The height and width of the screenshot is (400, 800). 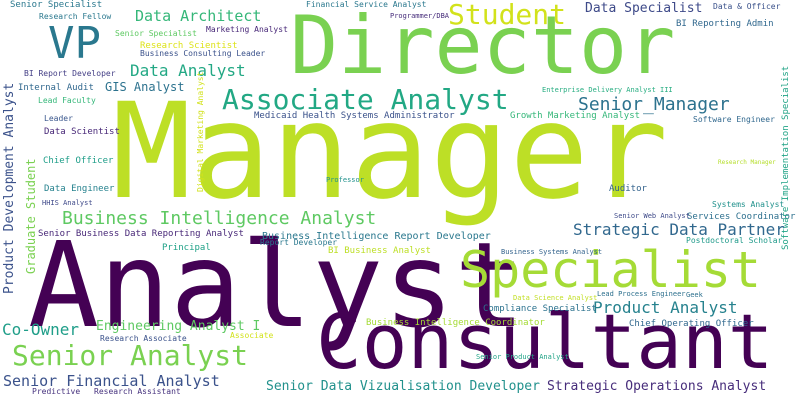 What do you see at coordinates (252, 335) in the screenshot?
I see `cloud-word: Associate` at bounding box center [252, 335].